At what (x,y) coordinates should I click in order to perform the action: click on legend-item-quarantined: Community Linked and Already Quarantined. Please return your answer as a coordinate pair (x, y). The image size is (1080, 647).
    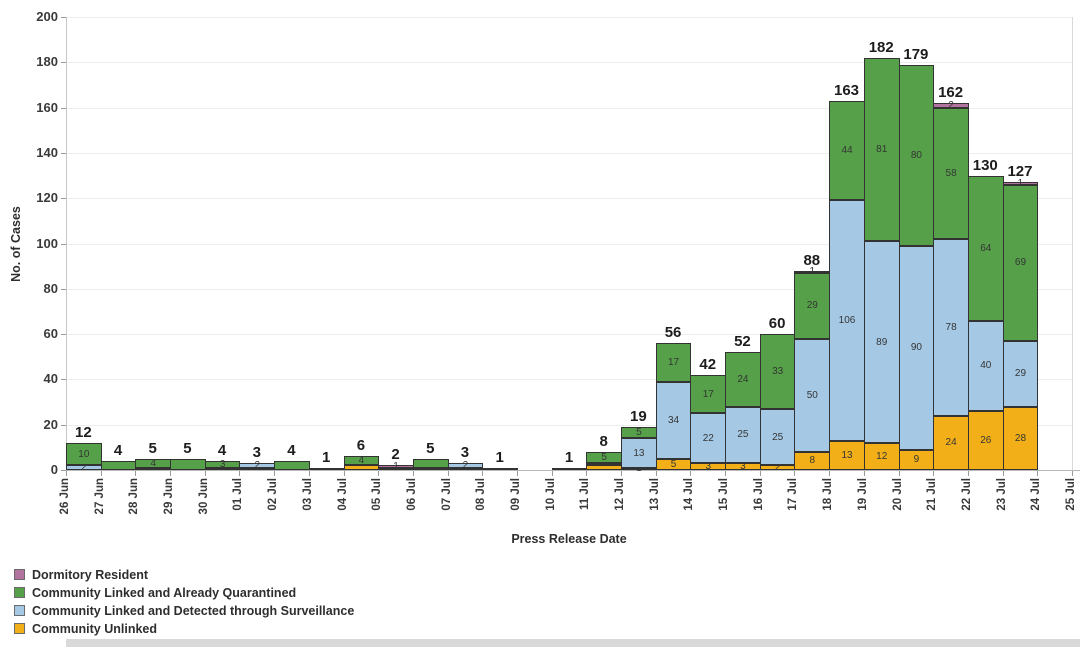
    Looking at the image, I should click on (184, 592).